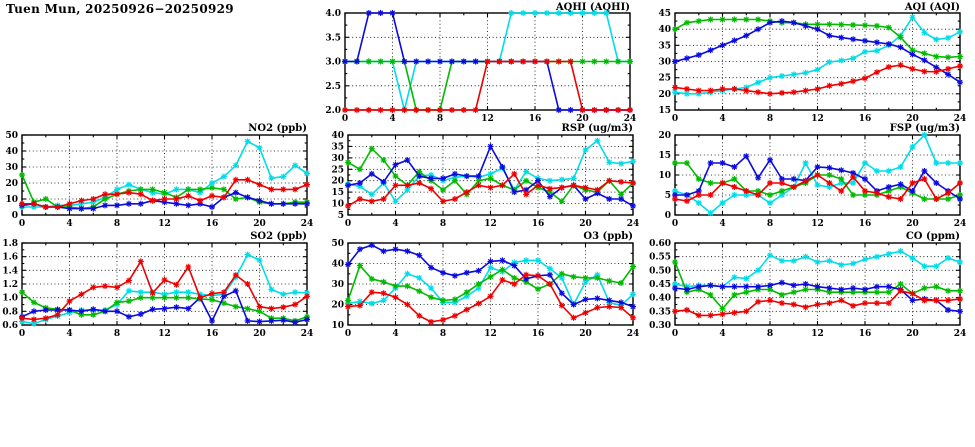 This screenshot has width=975, height=447. Describe the element at coordinates (925, 128) in the screenshot. I see `fsp-chart-title: FSP (ug/m3)` at that location.